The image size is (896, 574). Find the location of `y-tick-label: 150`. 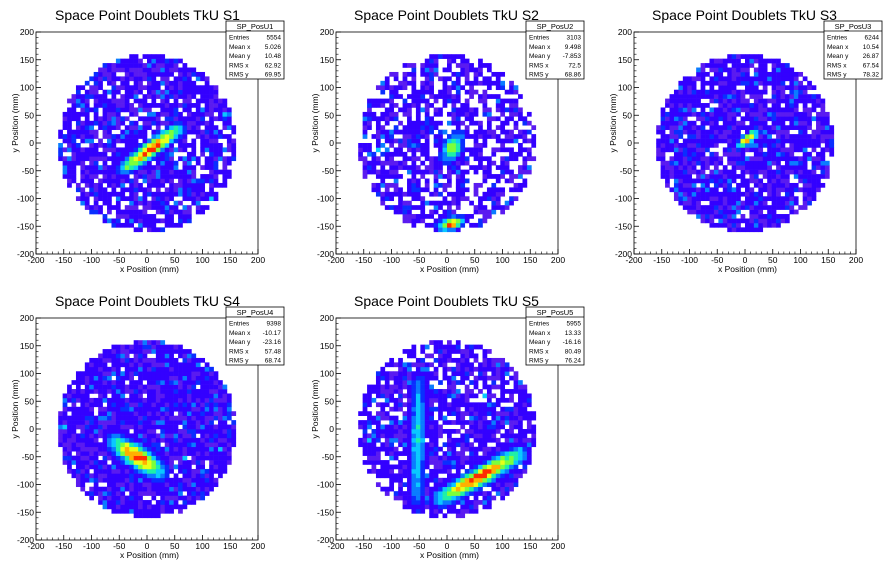

y-tick-label: 150 is located at coordinates (27, 60).